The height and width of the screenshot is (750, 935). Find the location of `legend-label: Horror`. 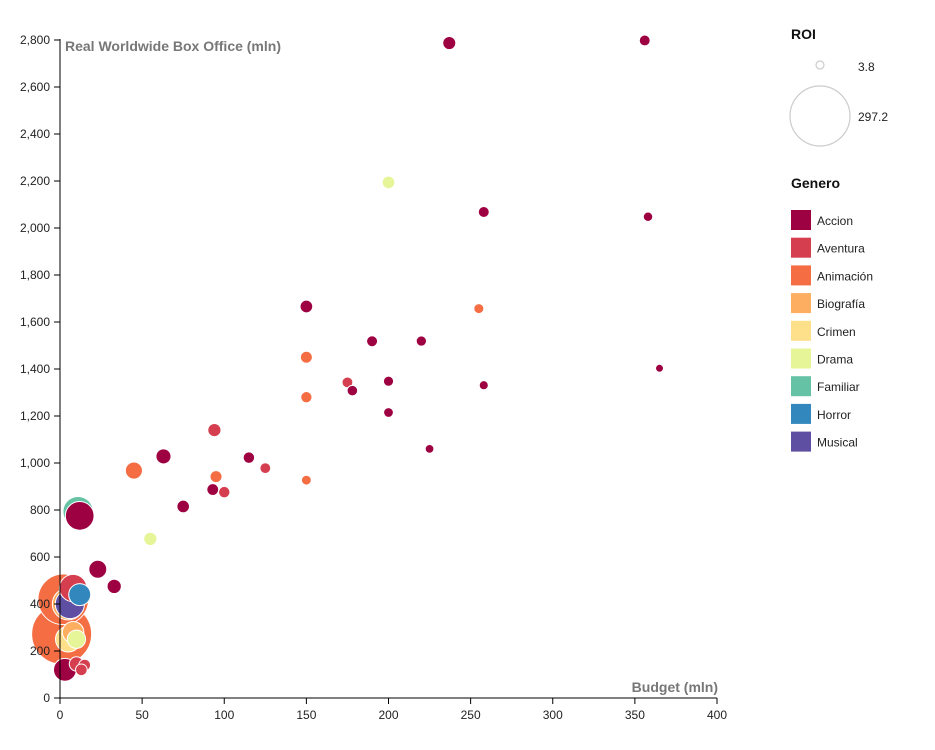

legend-label: Horror is located at coordinates (834, 415).